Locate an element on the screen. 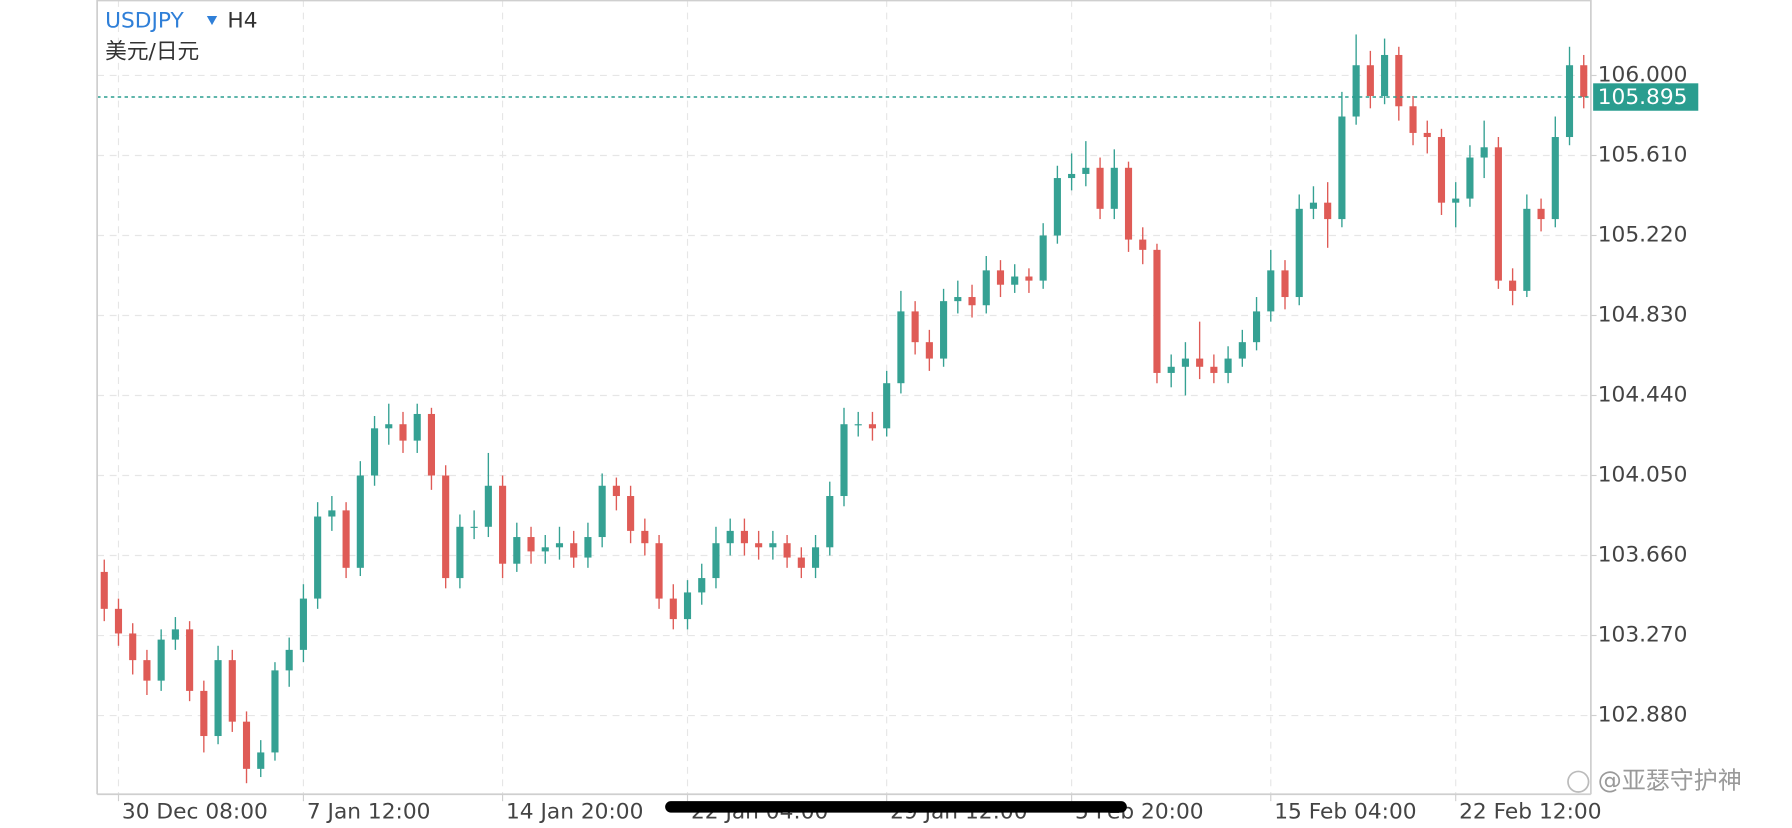 The image size is (1792, 828). y-tick-label: 104.830 is located at coordinates (1643, 314).